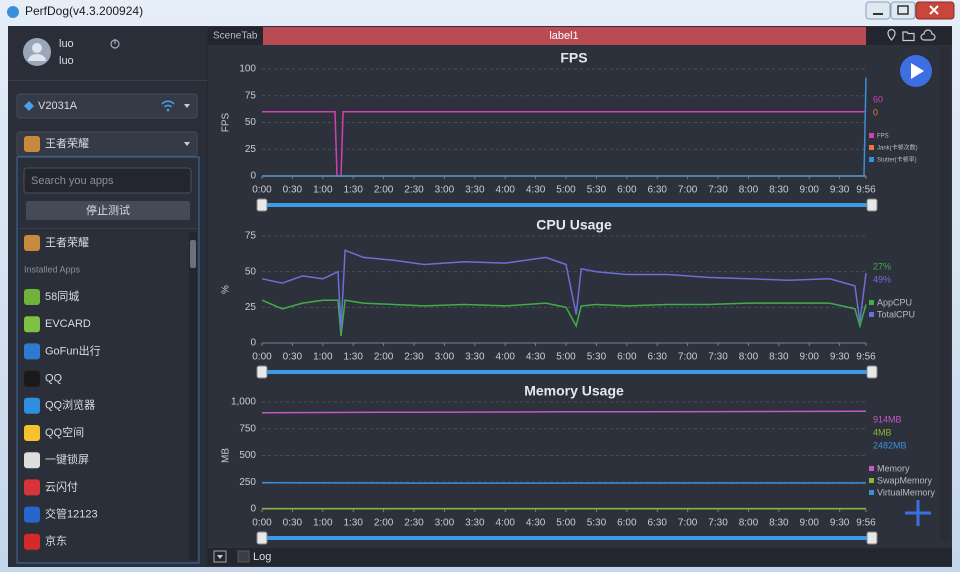 Image resolution: width=960 pixels, height=572 pixels. Describe the element at coordinates (193, 254) in the screenshot. I see `scrollbar-thumb` at that location.